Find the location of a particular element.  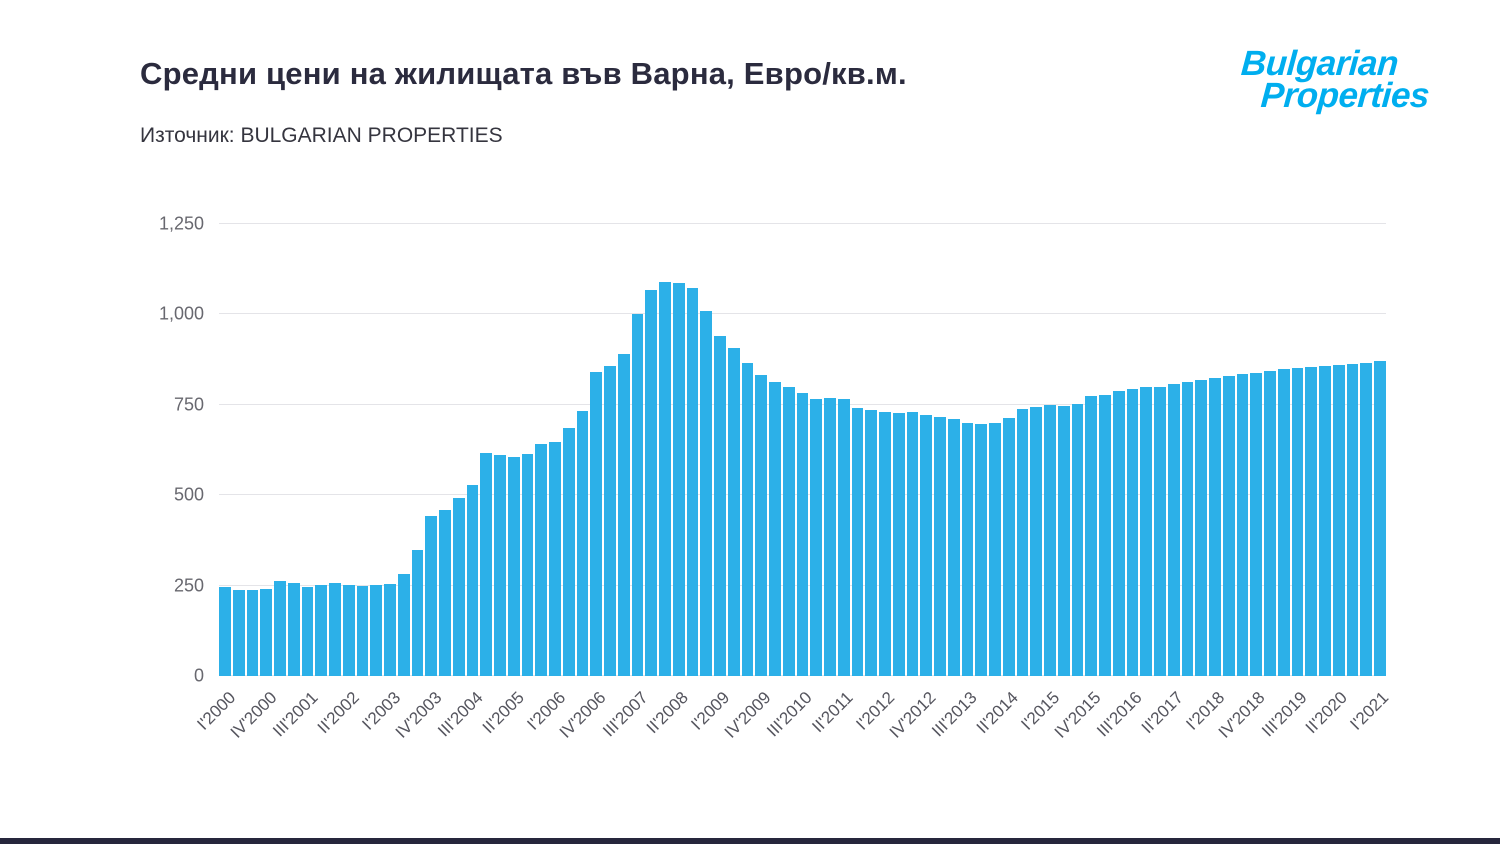

x-tick-label: II'2008 is located at coordinates (668, 713).